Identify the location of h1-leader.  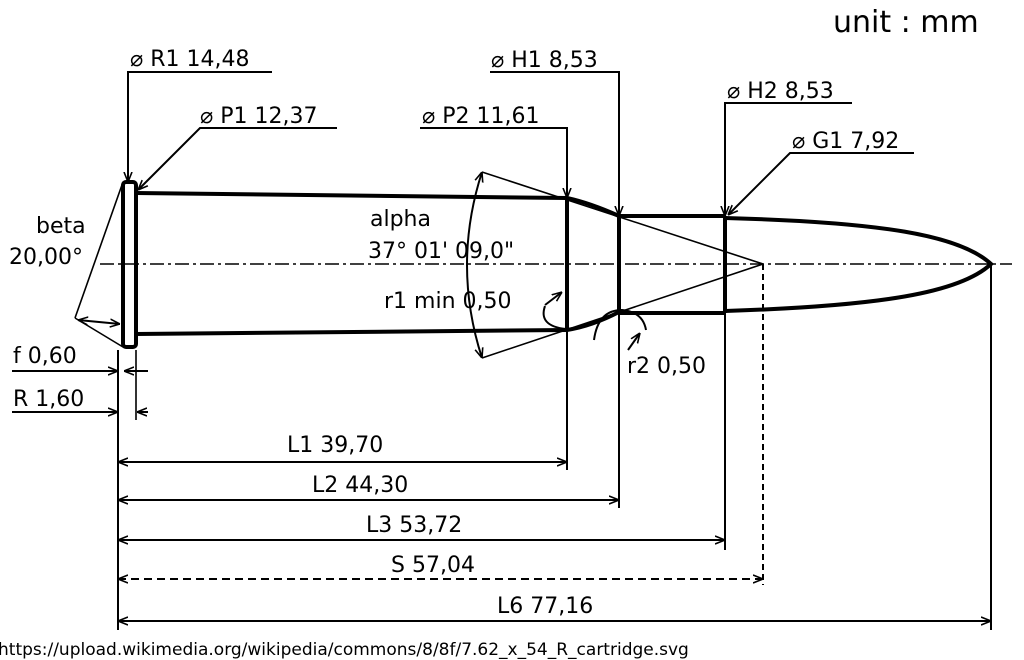
(554, 143).